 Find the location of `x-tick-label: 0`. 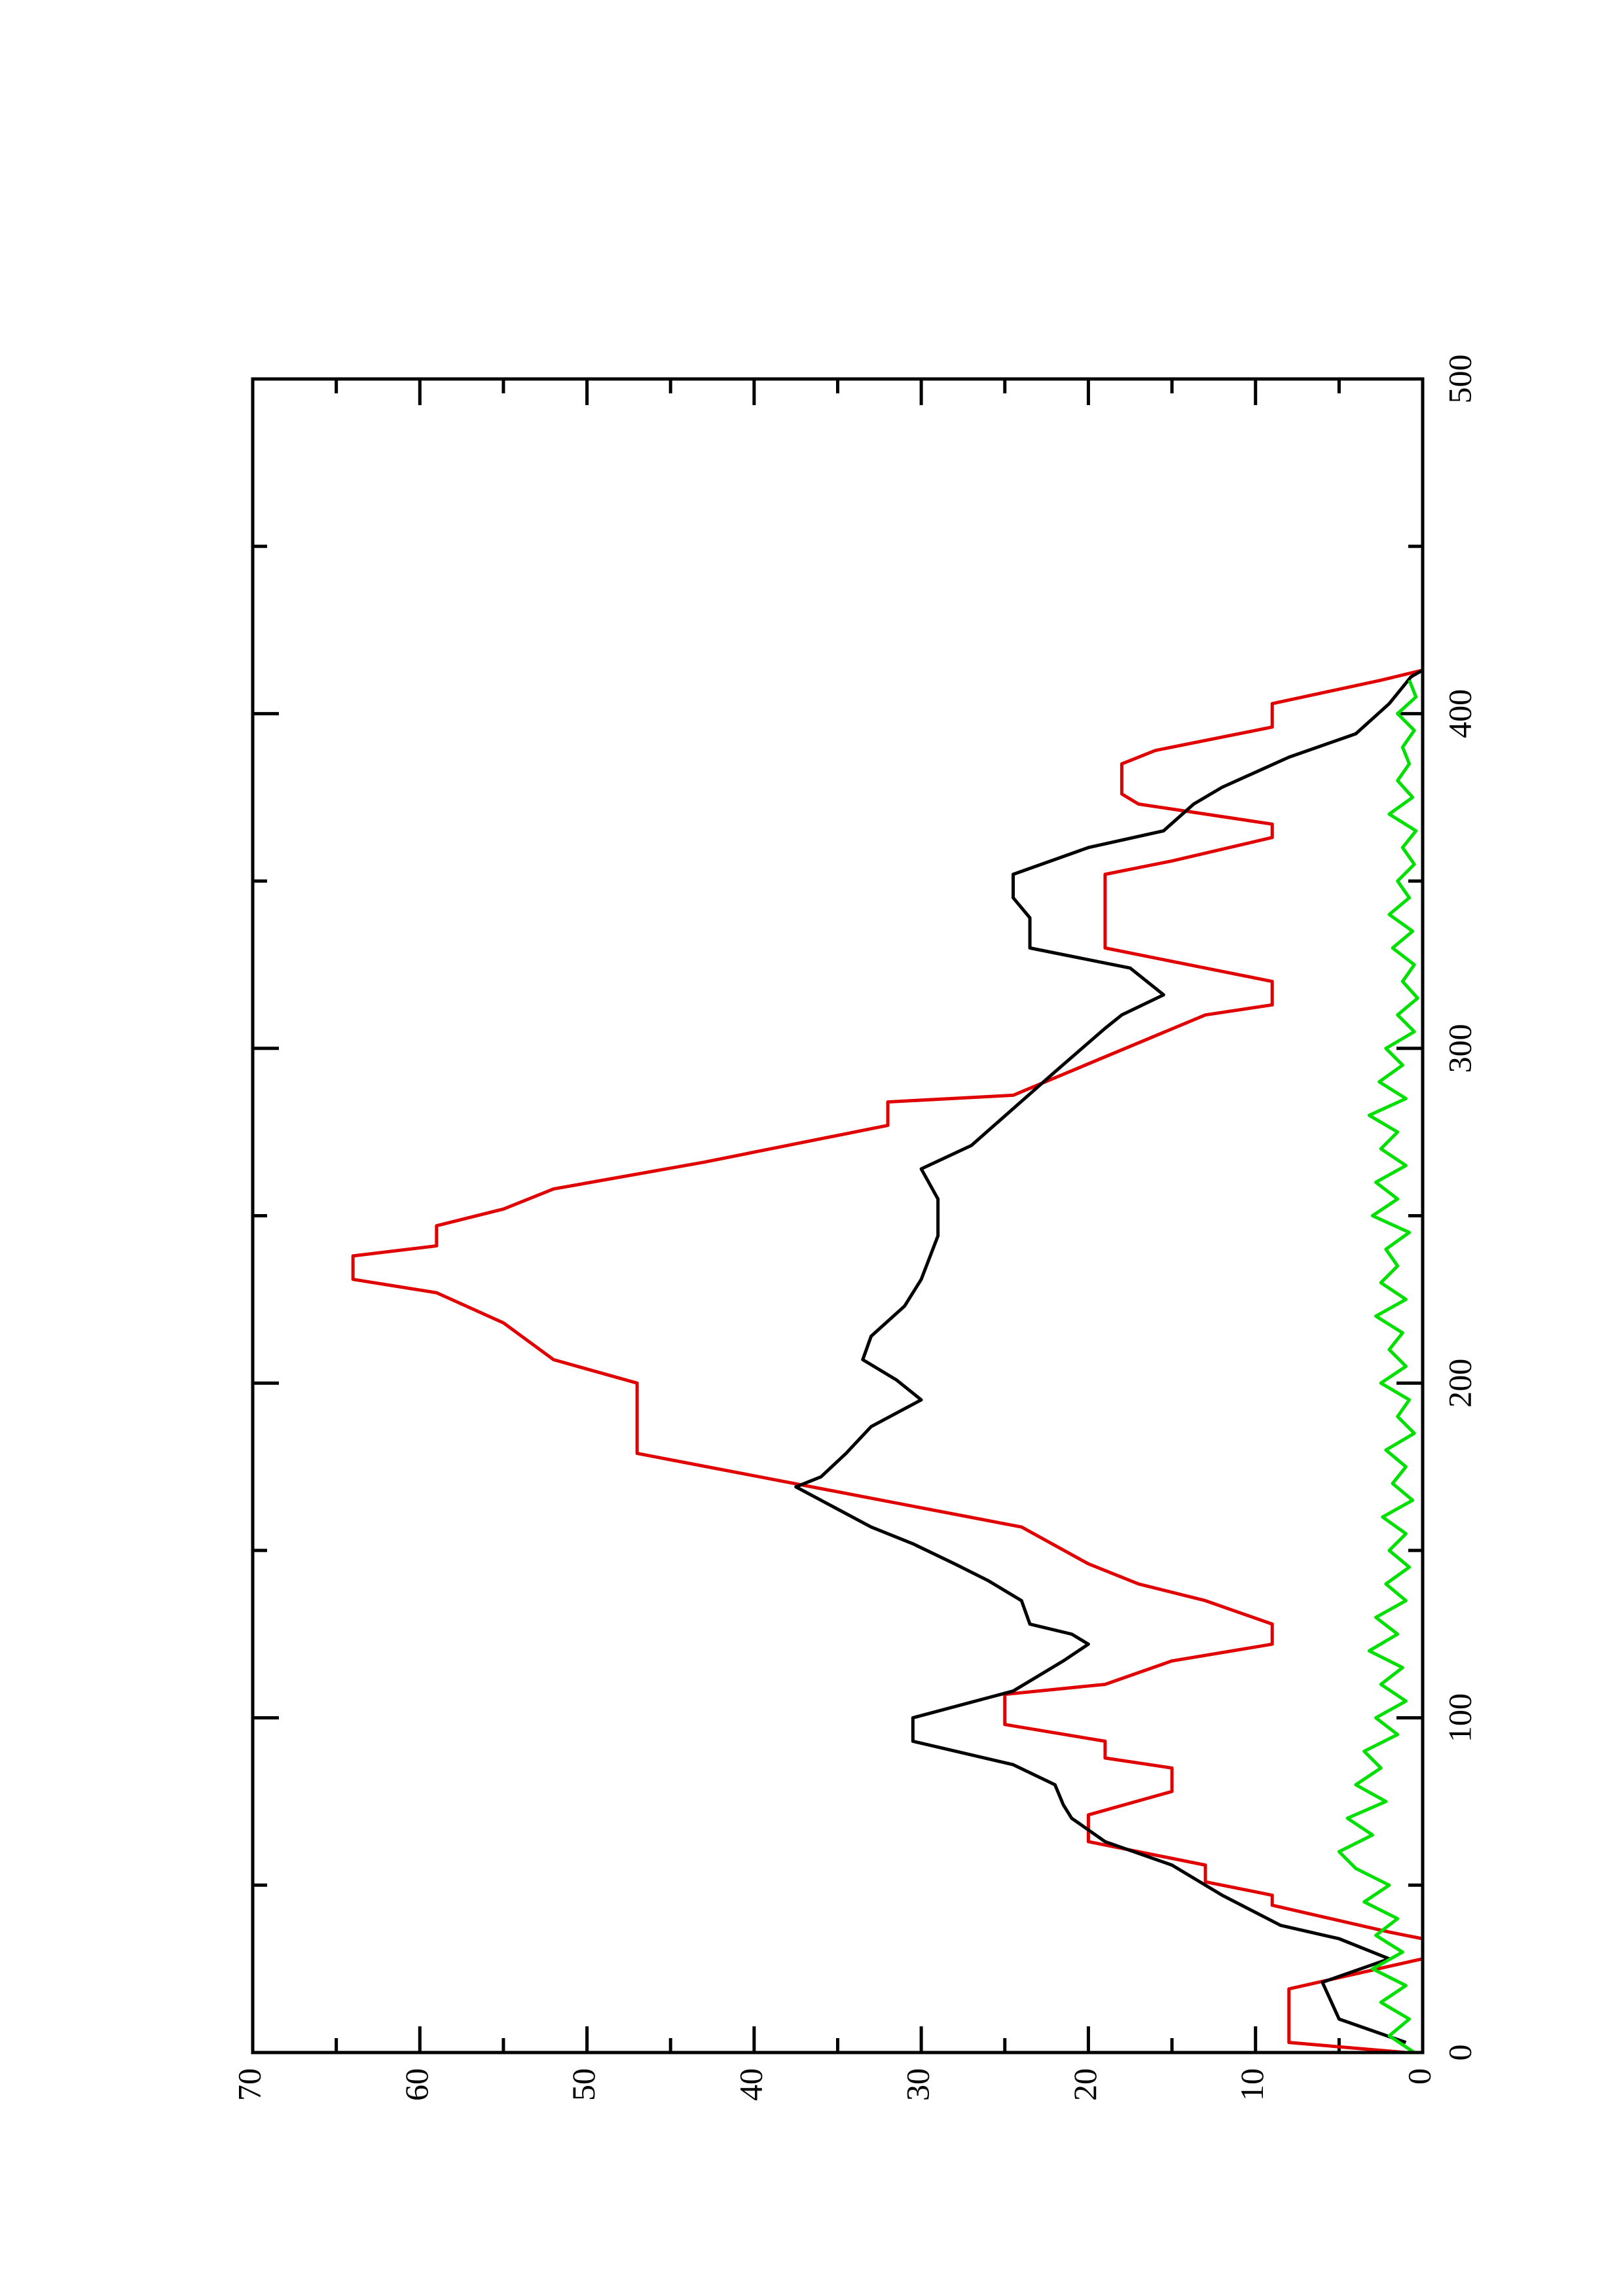

x-tick-label: 0 is located at coordinates (1459, 2053).